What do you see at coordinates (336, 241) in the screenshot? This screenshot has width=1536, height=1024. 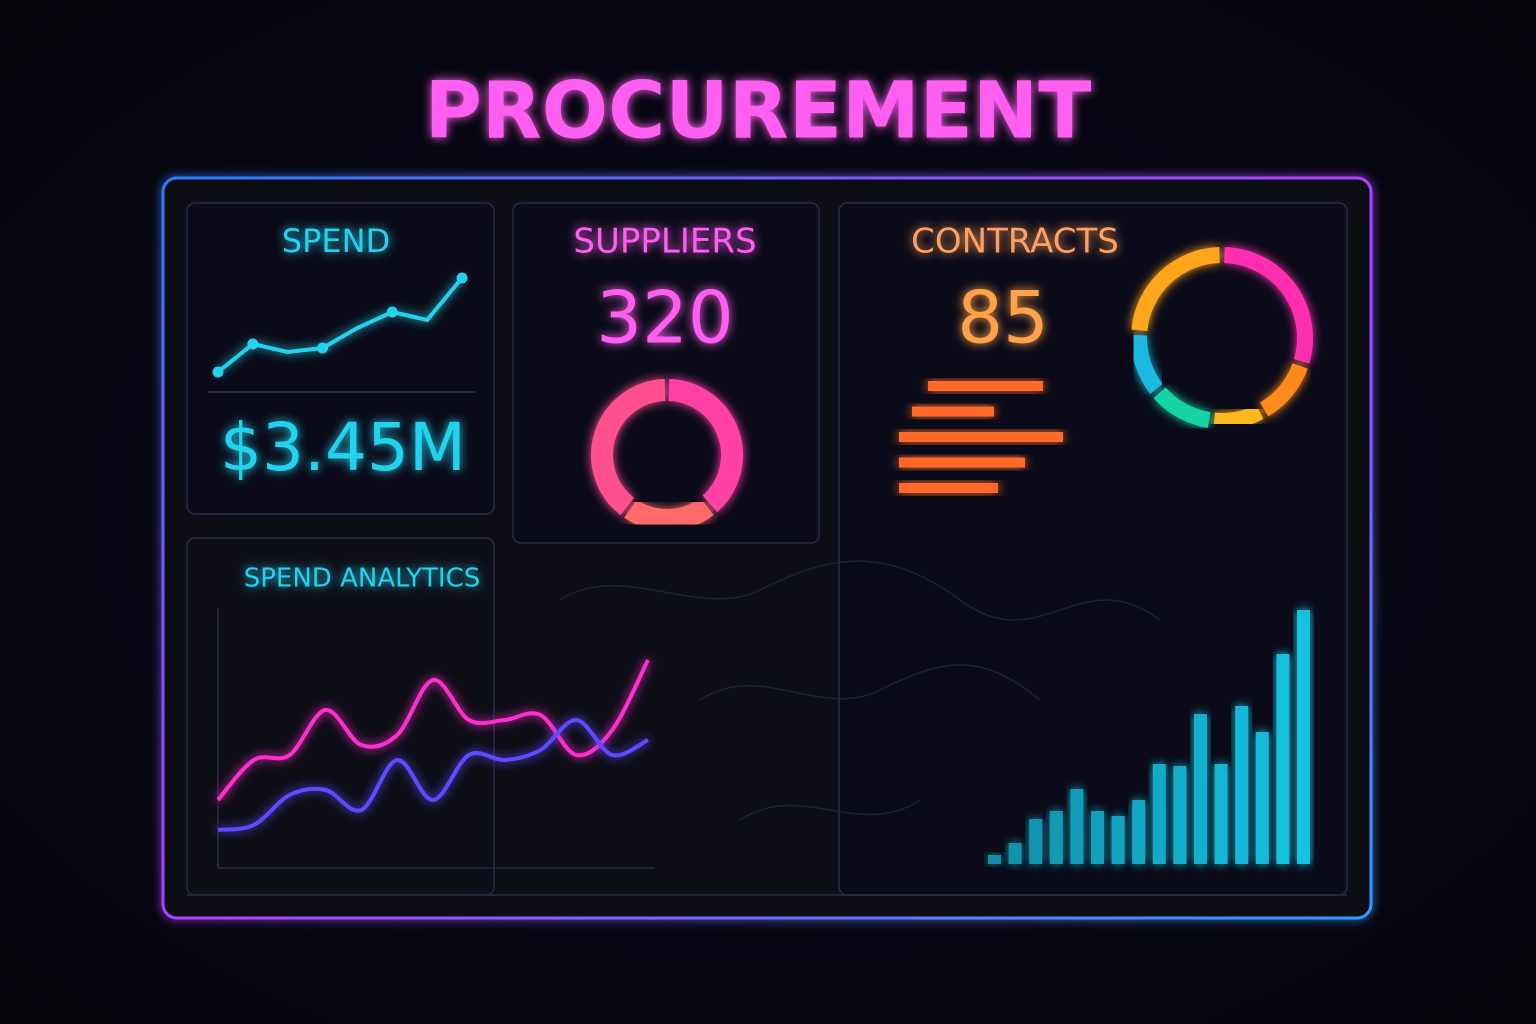 I see `card-label: SPEND` at bounding box center [336, 241].